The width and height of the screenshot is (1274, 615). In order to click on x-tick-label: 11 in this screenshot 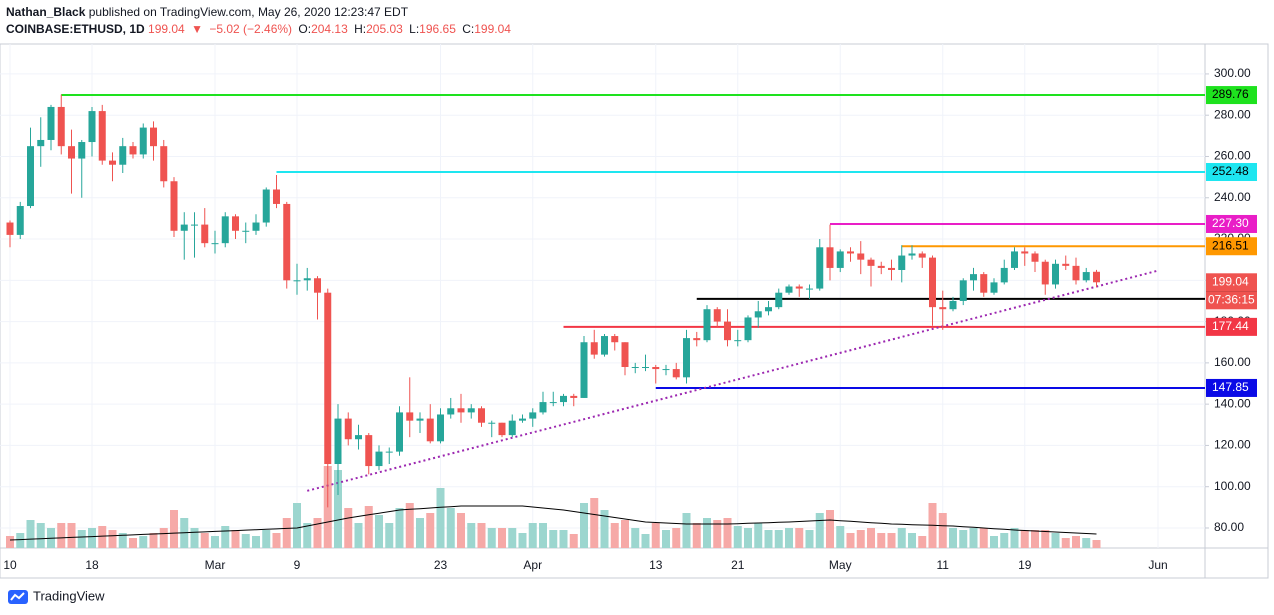, I will do `click(943, 565)`.